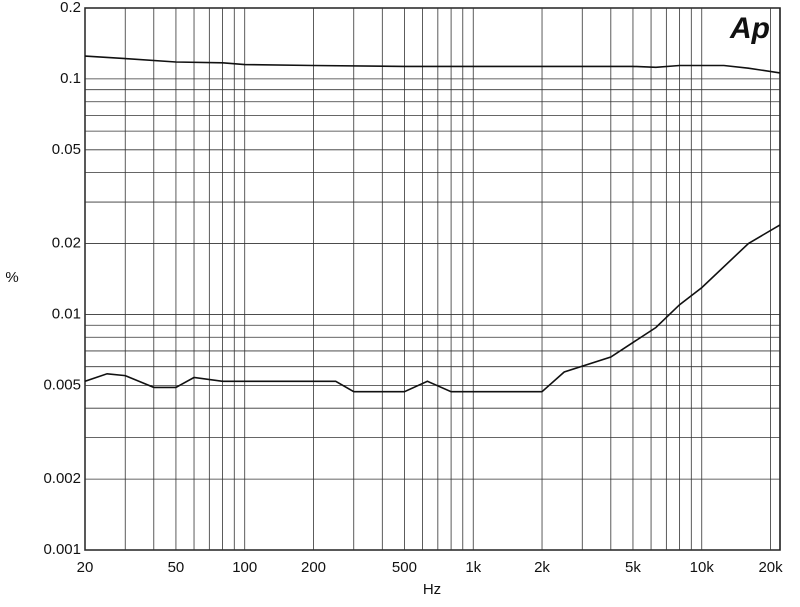 This screenshot has width=800, height=607. I want to click on data-line, so click(432, 64).